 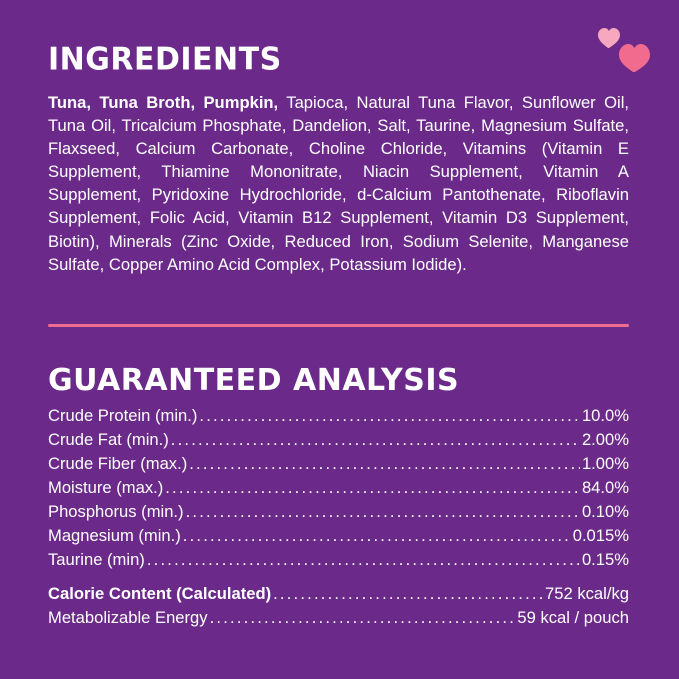 What do you see at coordinates (165, 59) in the screenshot?
I see `ingredients-heading: INGREDIENTS` at bounding box center [165, 59].